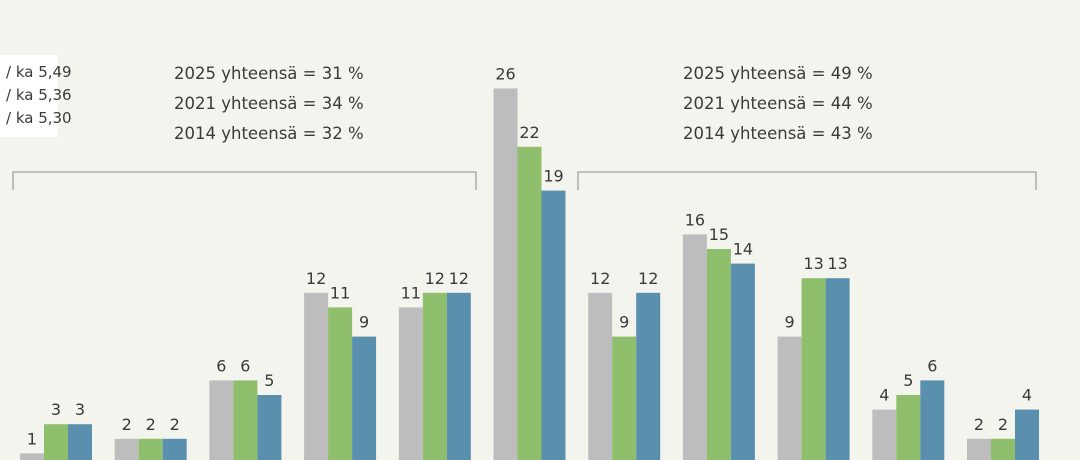 The width and height of the screenshot is (1080, 460). What do you see at coordinates (39, 72) in the screenshot?
I see `legend-line-2025: / ka 5,49` at bounding box center [39, 72].